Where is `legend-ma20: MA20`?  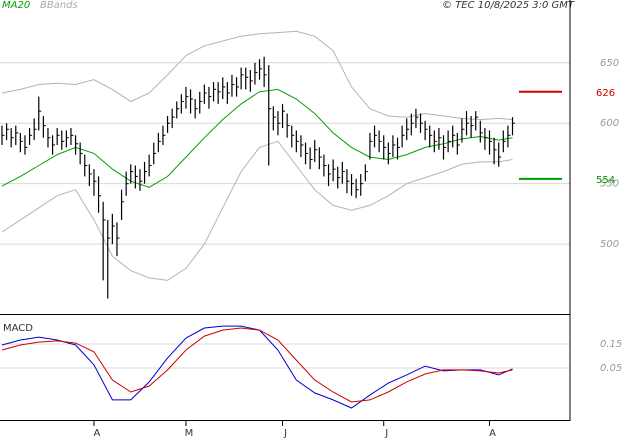
legend-ma20: MA20 is located at coordinates (16, 5).